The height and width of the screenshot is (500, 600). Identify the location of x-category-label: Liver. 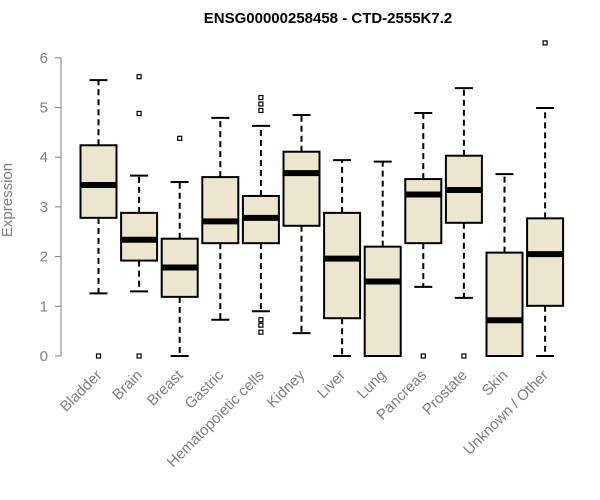
(331, 384).